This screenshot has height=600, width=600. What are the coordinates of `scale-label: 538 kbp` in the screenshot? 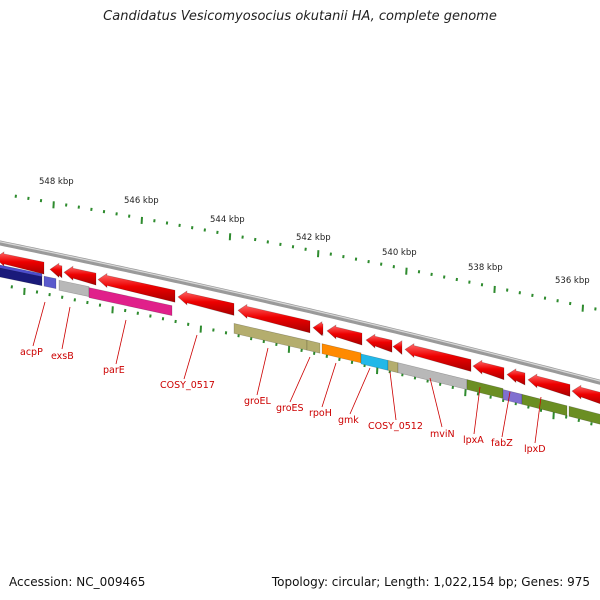 It's located at (485, 268).